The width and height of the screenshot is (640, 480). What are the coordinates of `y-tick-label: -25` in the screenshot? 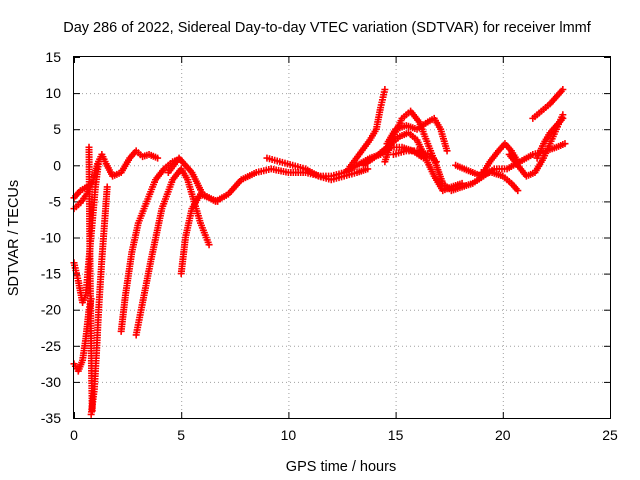 It's located at (51, 346).